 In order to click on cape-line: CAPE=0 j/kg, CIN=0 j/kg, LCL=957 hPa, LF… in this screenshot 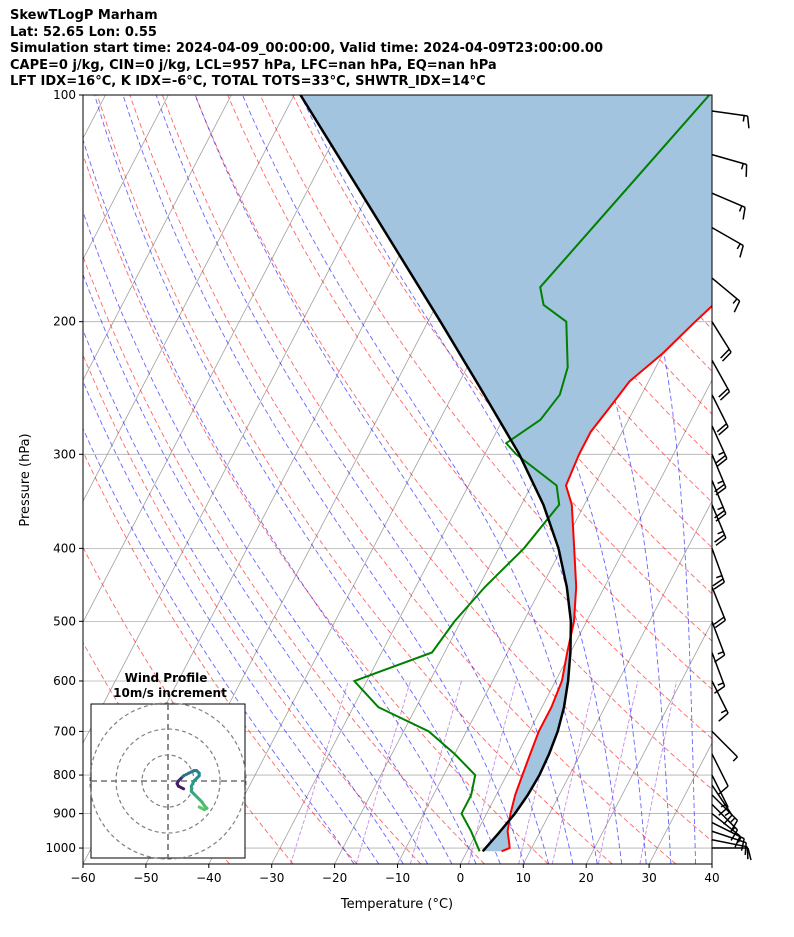, I will do `click(253, 65)`.